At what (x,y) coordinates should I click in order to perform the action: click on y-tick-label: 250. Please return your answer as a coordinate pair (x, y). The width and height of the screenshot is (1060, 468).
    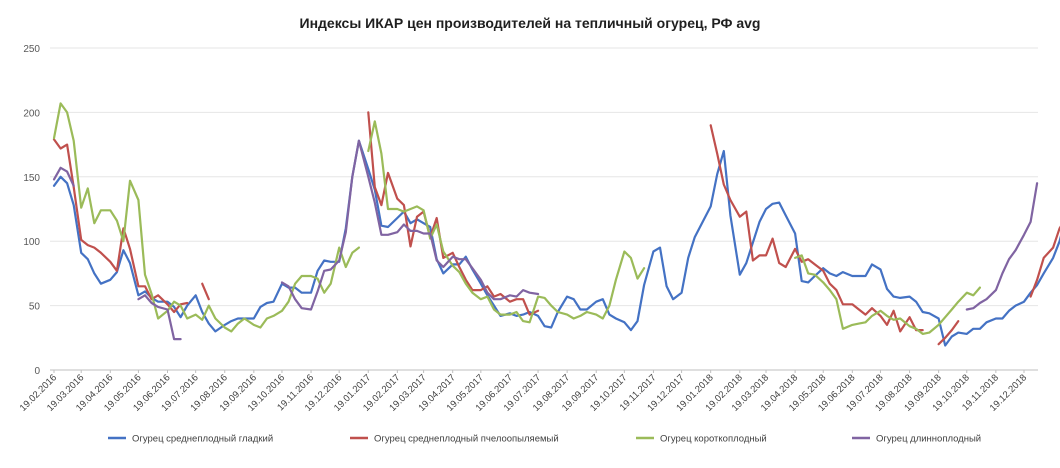
    Looking at the image, I should click on (31, 49).